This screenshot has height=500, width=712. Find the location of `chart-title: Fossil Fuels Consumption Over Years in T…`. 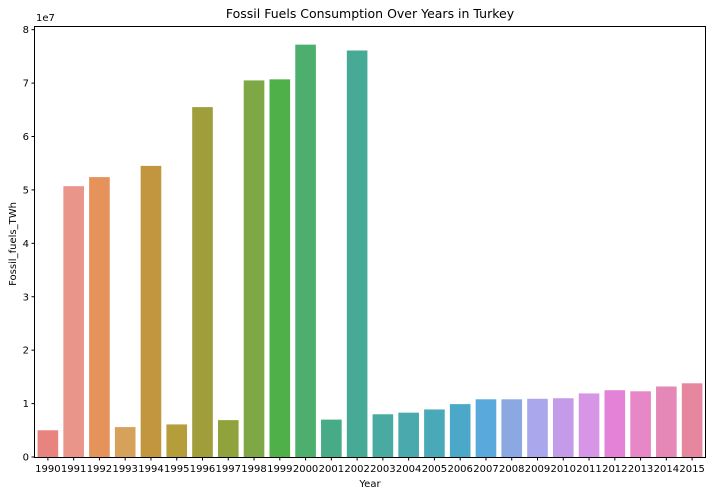

chart-title: Fossil Fuels Consumption Over Years in T… is located at coordinates (370, 13).